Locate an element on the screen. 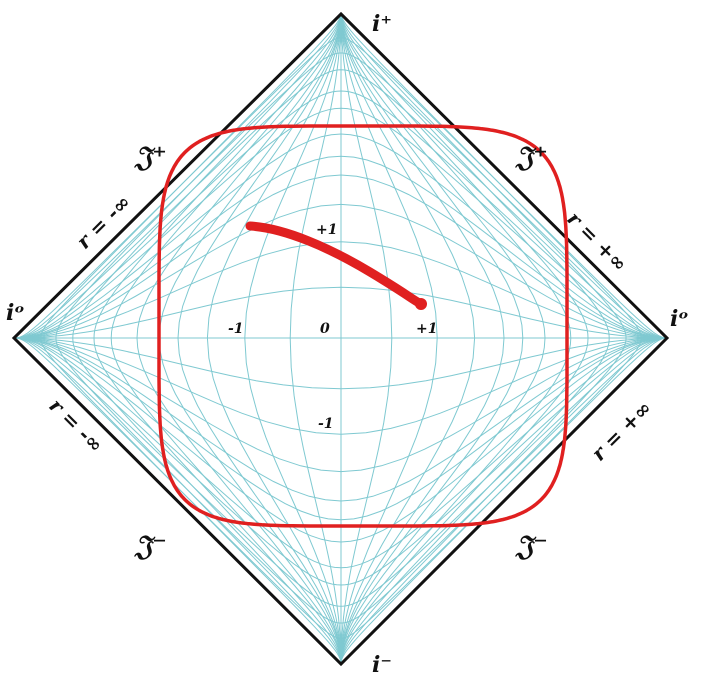 This screenshot has width=705, height=676. tick-origin: 0 is located at coordinates (325, 329).